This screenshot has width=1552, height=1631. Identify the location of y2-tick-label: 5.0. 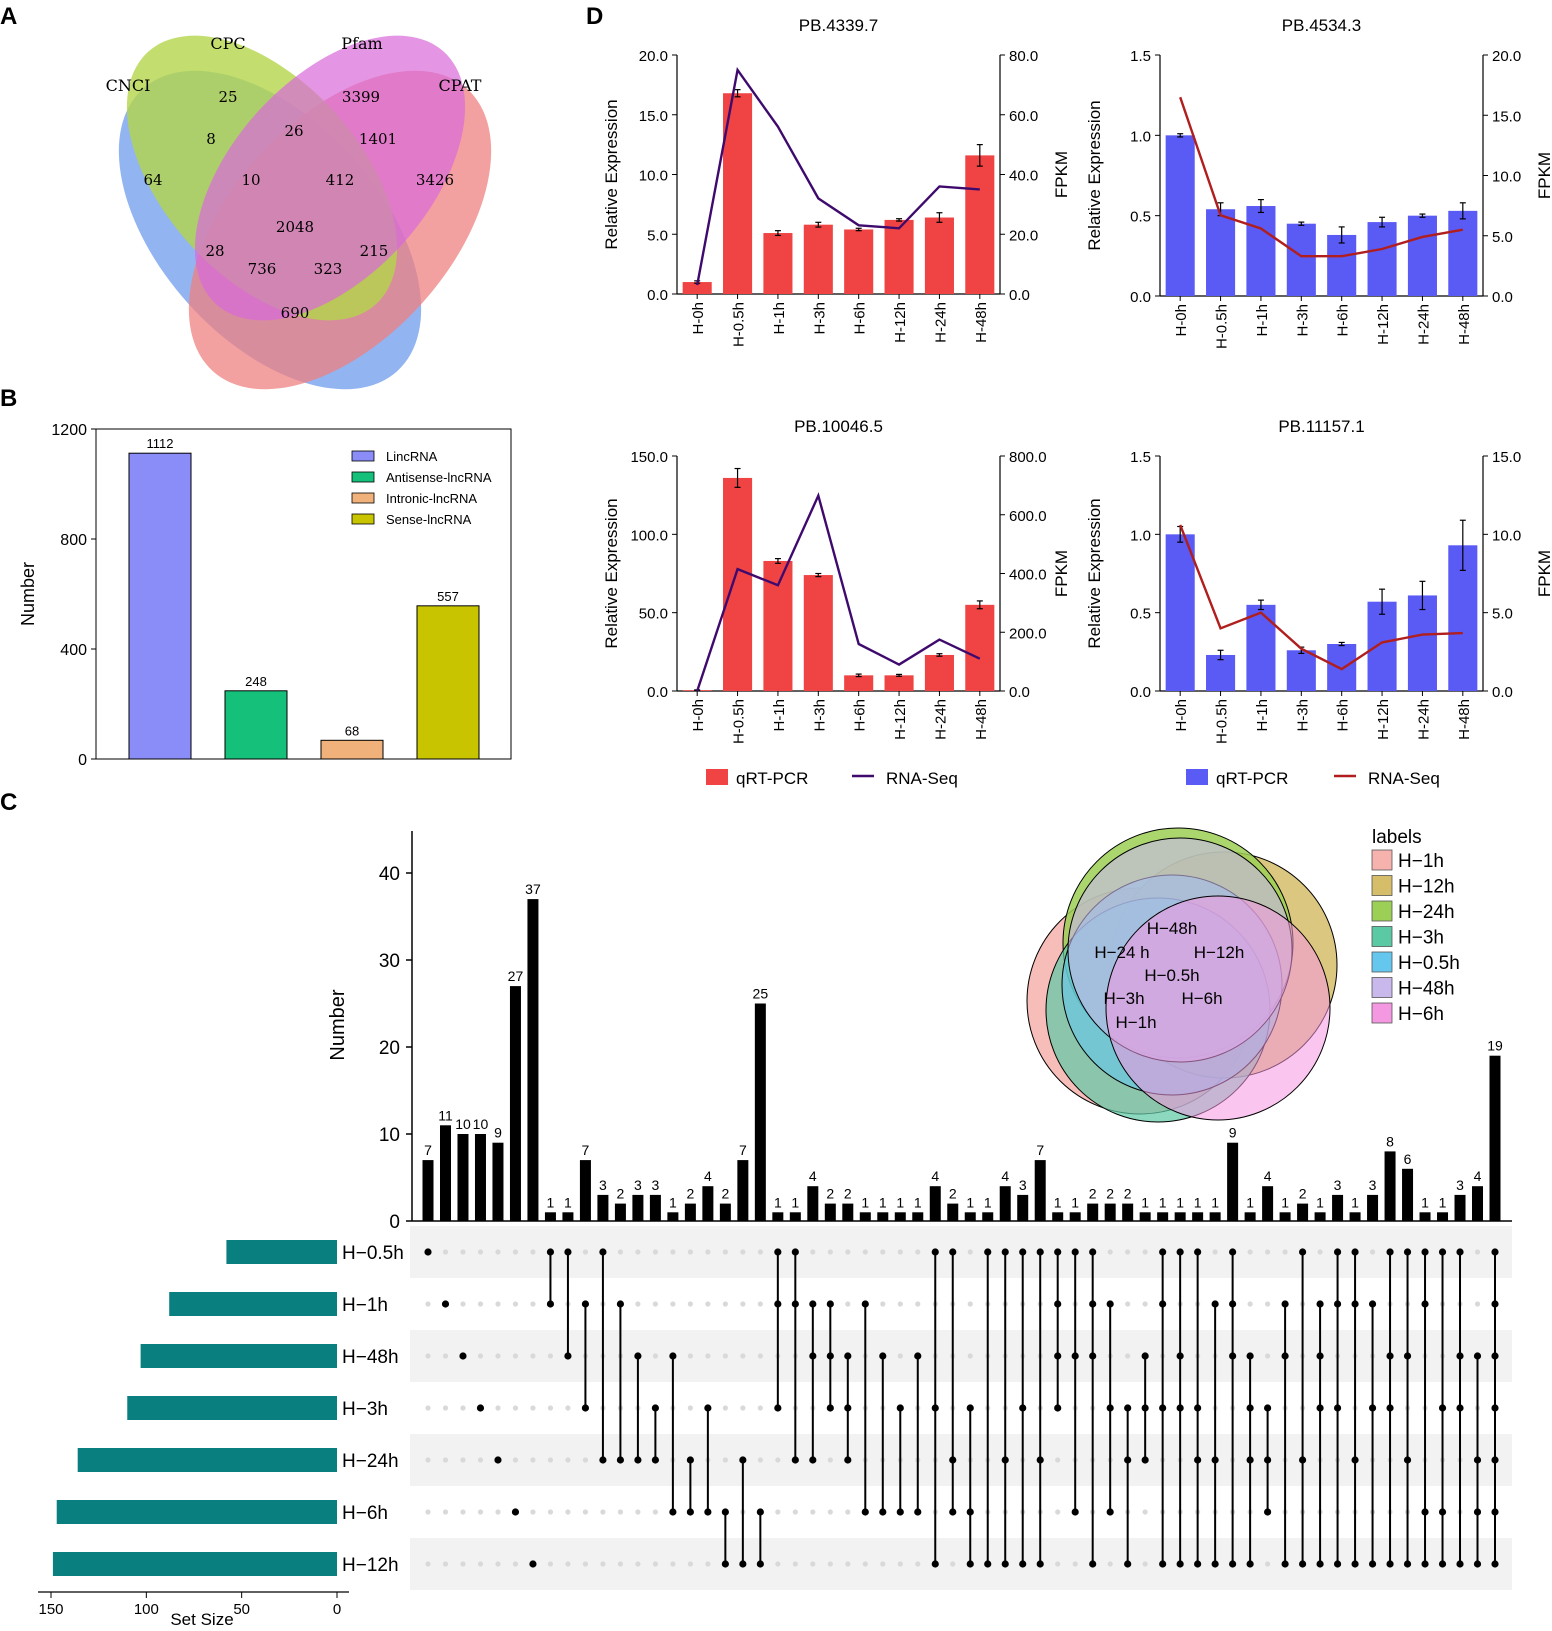
(1502, 237).